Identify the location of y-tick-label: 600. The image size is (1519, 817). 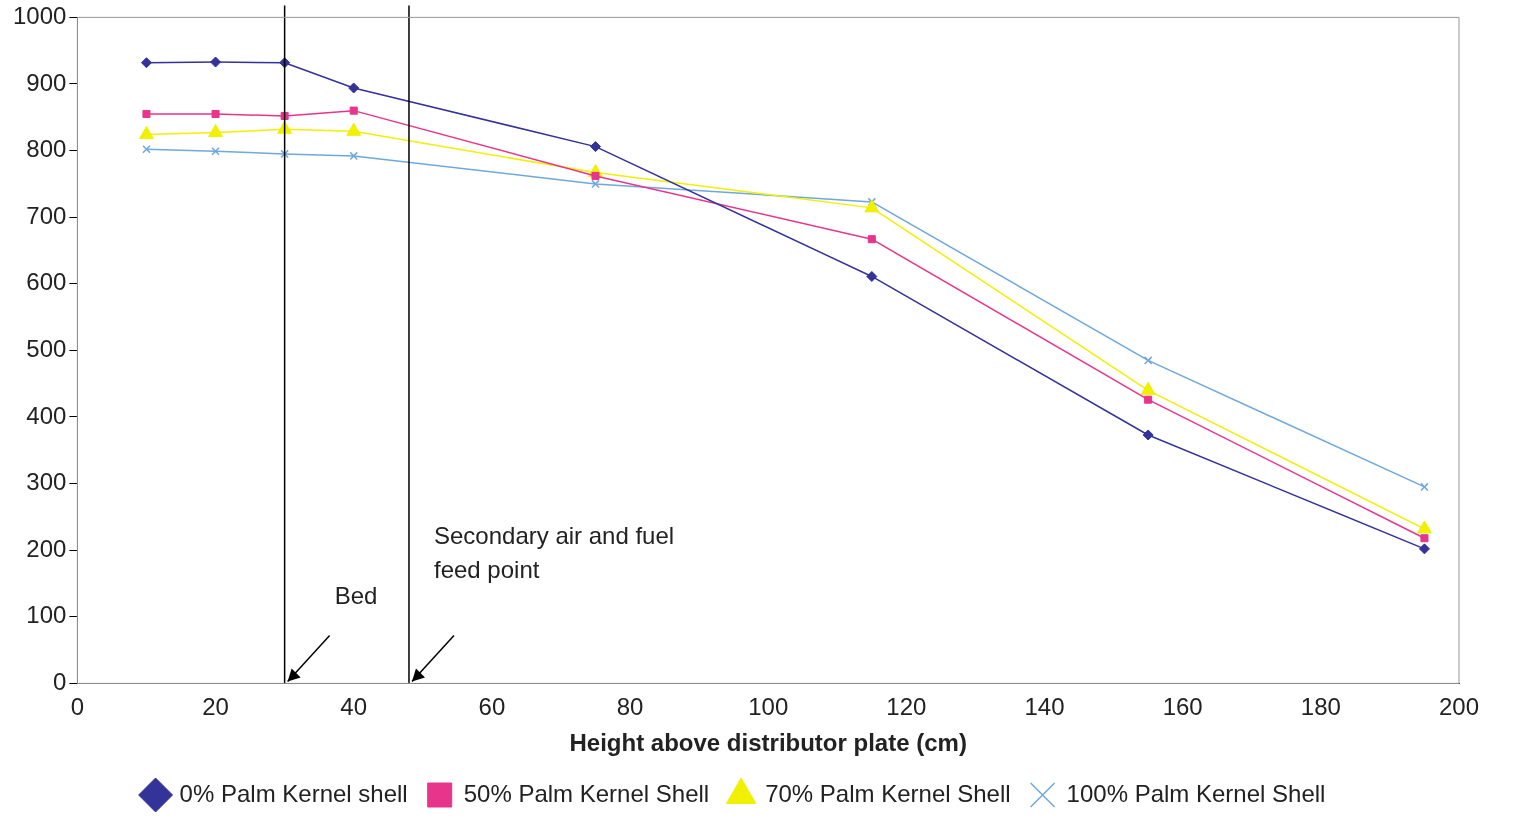
(46, 282).